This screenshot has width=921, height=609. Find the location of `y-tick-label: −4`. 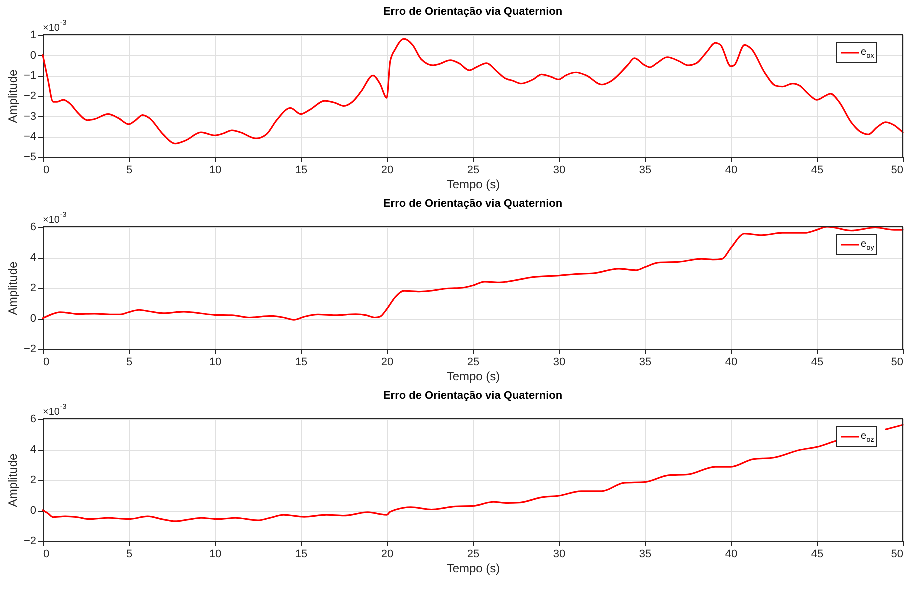

y-tick-label: −4 is located at coordinates (30, 137).